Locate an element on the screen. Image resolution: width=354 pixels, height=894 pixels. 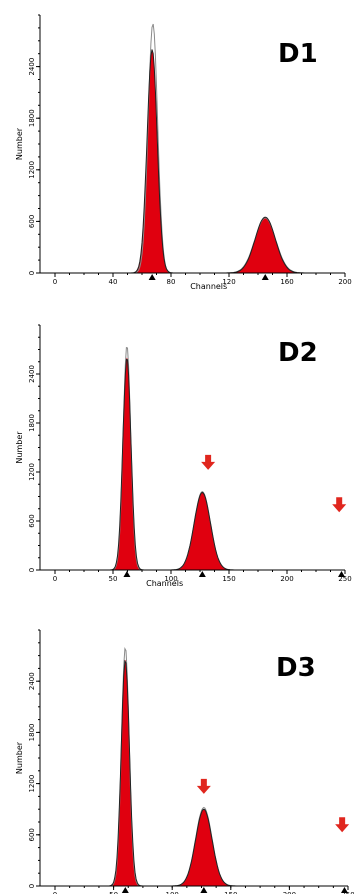
panel-label: D3 is located at coordinates (296, 668).